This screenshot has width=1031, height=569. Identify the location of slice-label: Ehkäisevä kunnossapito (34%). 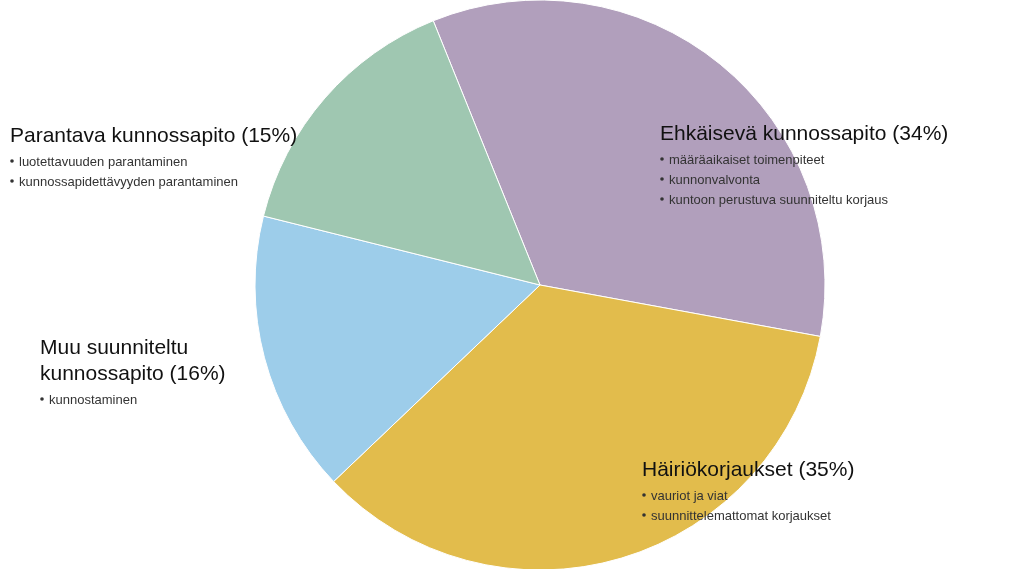
(804, 132).